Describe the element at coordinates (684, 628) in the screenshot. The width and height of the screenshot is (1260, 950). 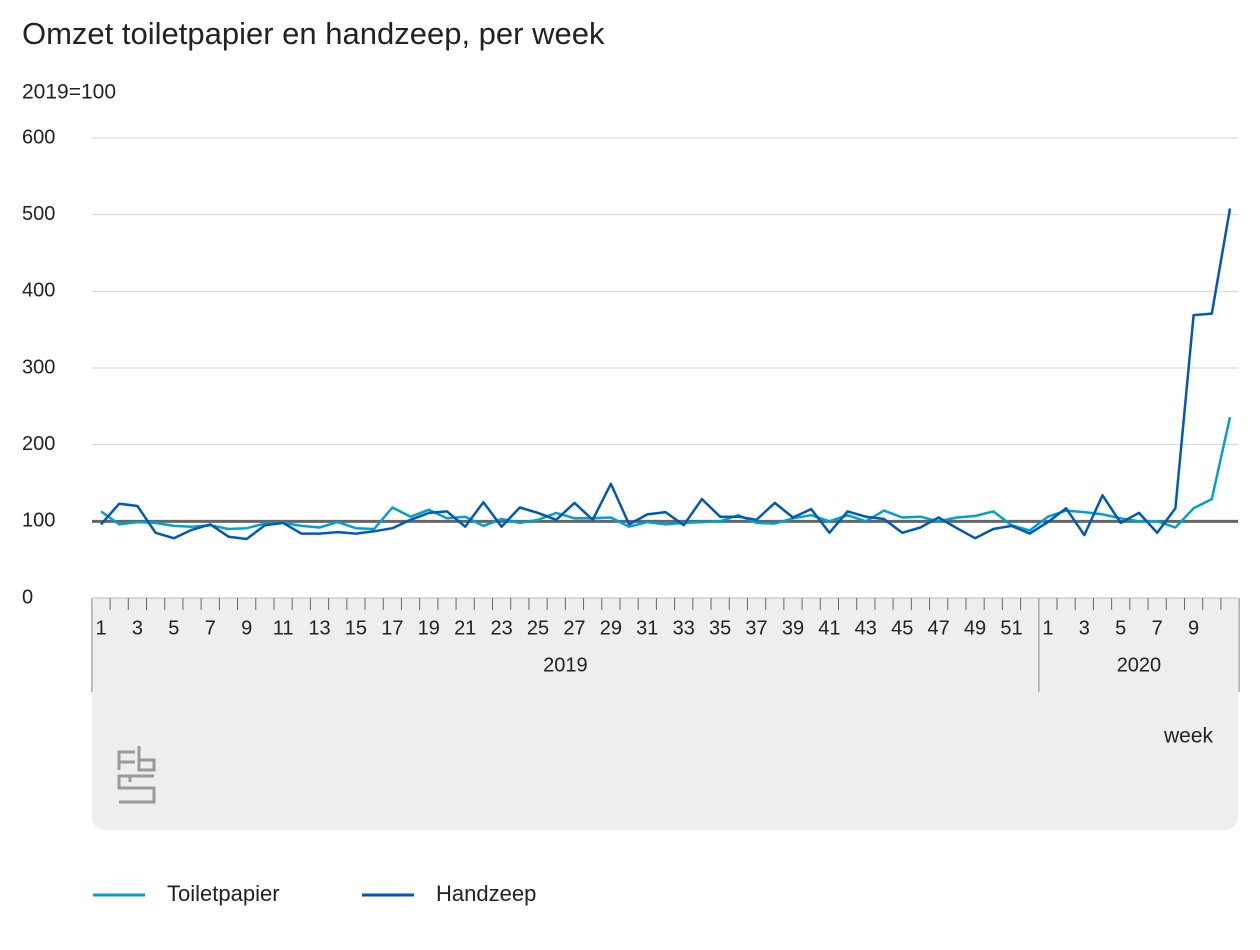
I see `x-tick-label: 33` at that location.